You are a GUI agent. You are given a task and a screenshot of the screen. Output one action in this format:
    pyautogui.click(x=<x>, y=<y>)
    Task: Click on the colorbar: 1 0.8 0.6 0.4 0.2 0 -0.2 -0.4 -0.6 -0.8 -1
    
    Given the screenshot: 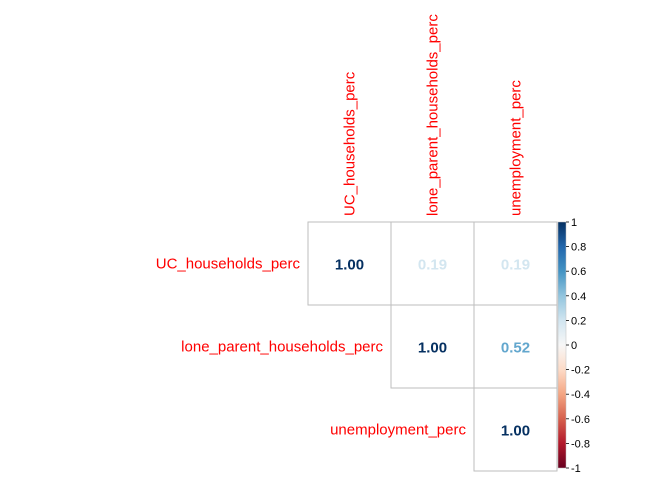 What is the action you would take?
    pyautogui.click(x=573, y=346)
    